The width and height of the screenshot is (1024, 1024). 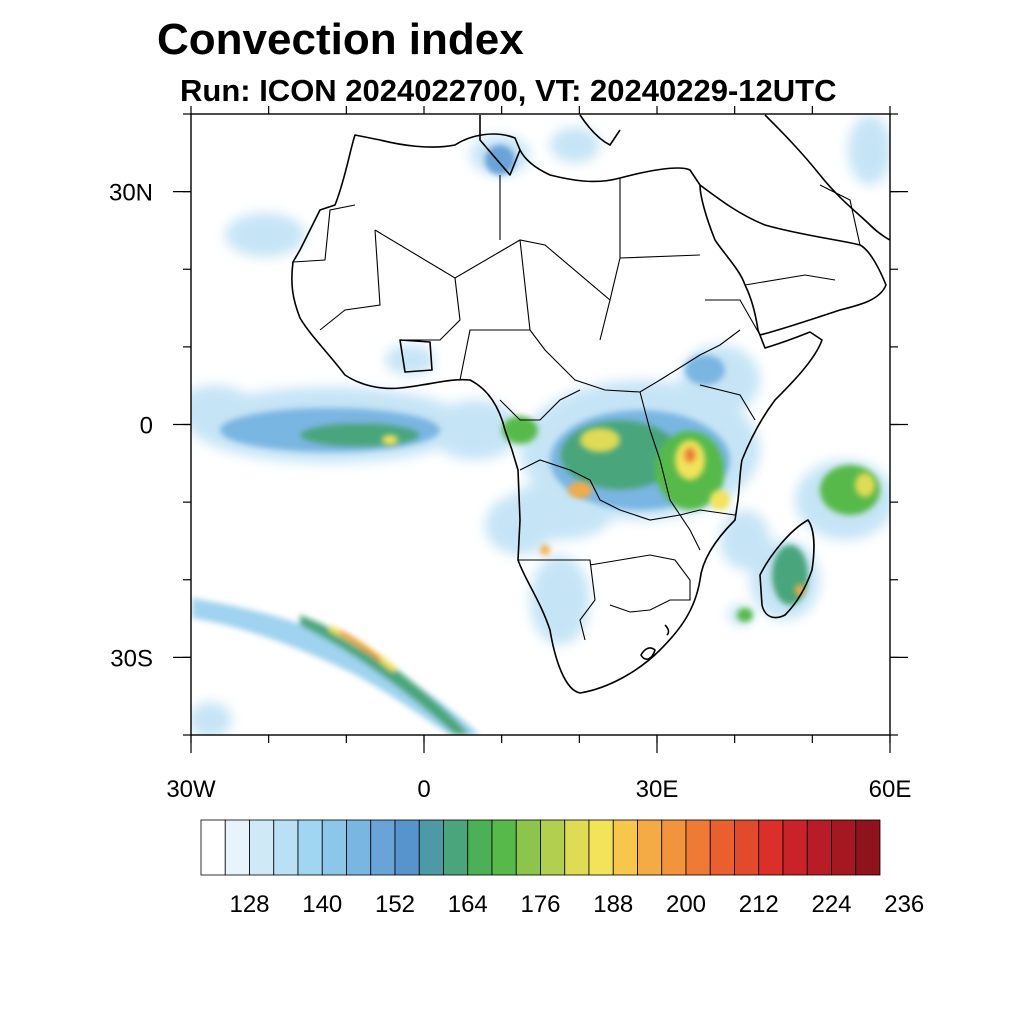 I want to click on colorbar-label: 152, so click(x=395, y=904).